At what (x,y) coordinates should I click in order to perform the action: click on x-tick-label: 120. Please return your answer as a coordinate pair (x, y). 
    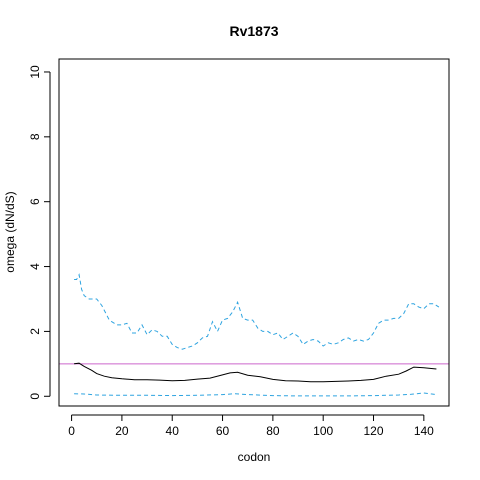
    Looking at the image, I should click on (374, 431).